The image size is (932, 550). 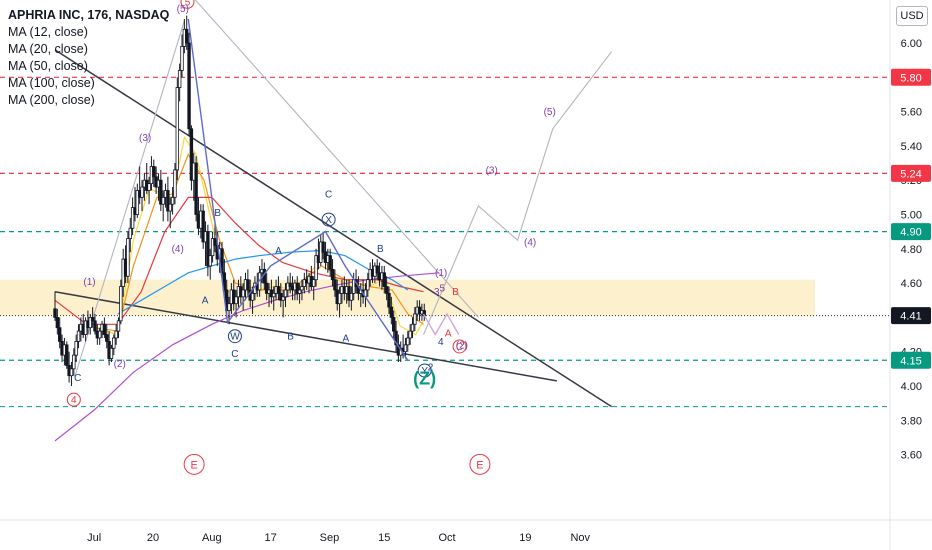 What do you see at coordinates (51, 100) in the screenshot?
I see `legend-ma-200: MA (200, close)` at bounding box center [51, 100].